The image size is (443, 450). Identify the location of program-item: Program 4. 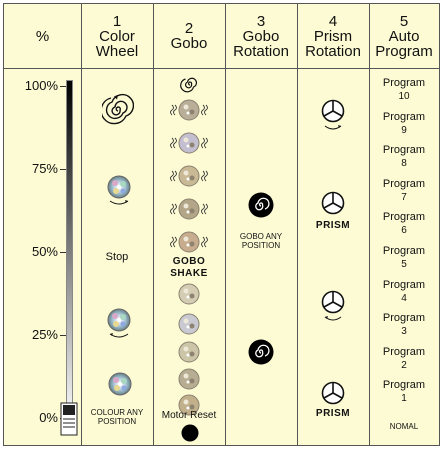
(404, 292).